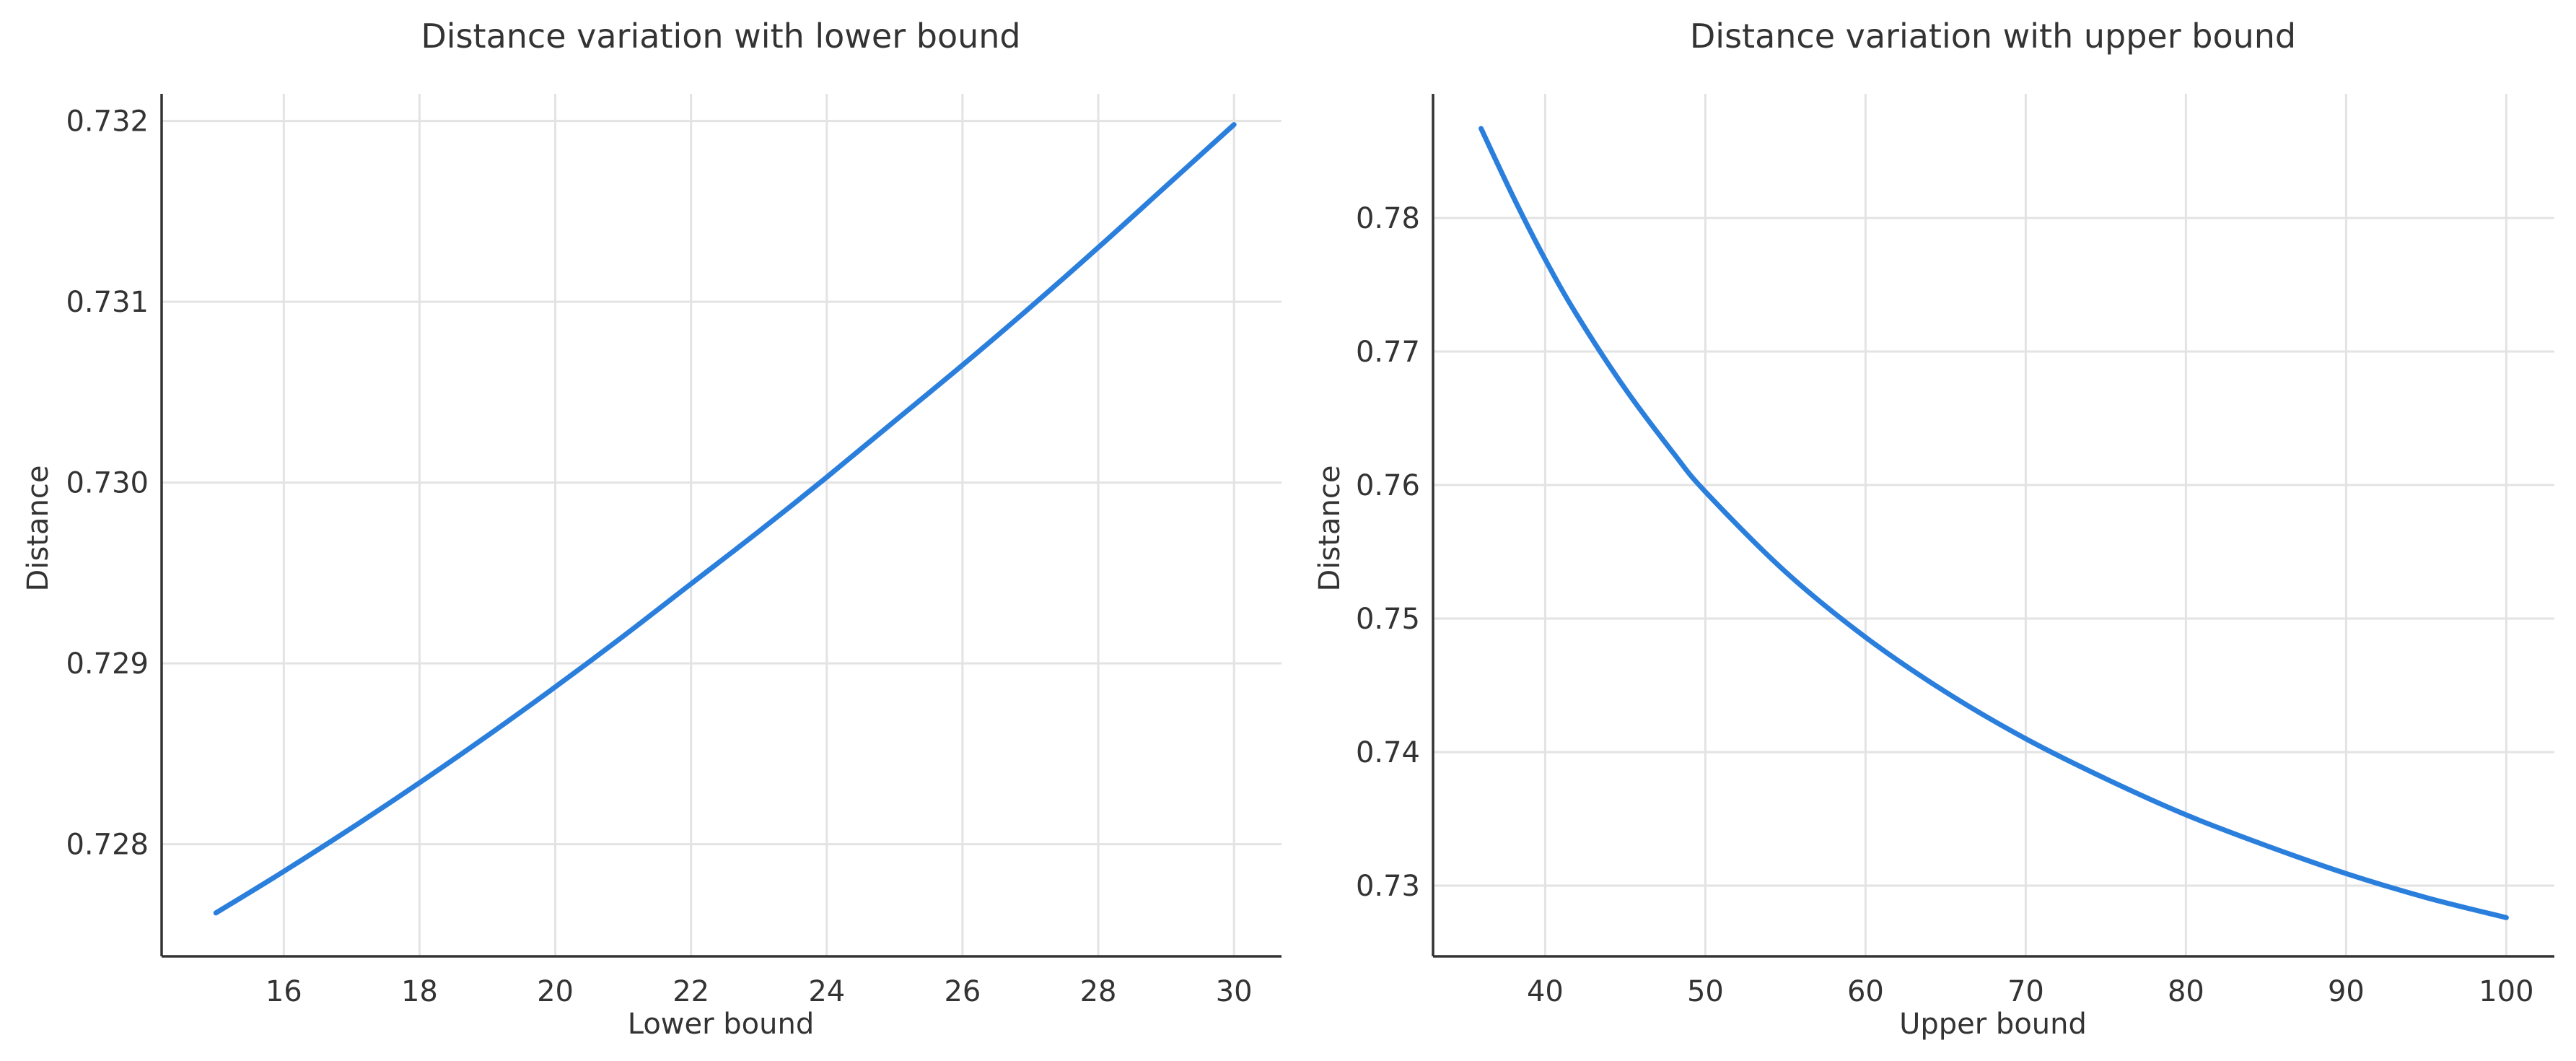 The width and height of the screenshot is (2576, 1061). I want to click on x-axis-label: Upper bound, so click(1993, 1024).